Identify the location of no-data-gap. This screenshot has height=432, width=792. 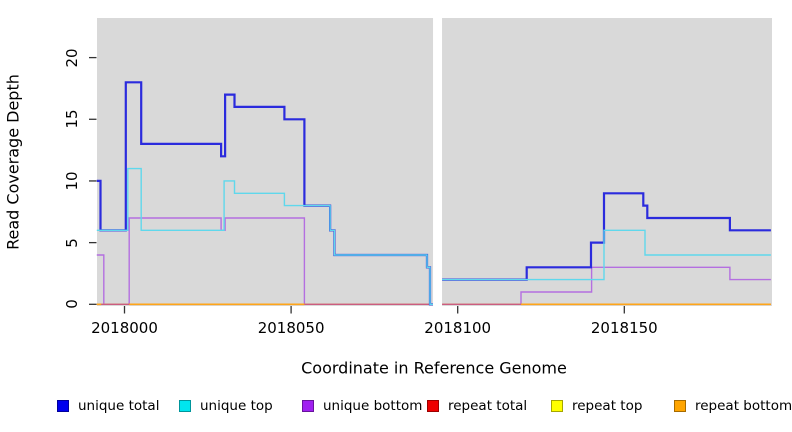
(438, 161).